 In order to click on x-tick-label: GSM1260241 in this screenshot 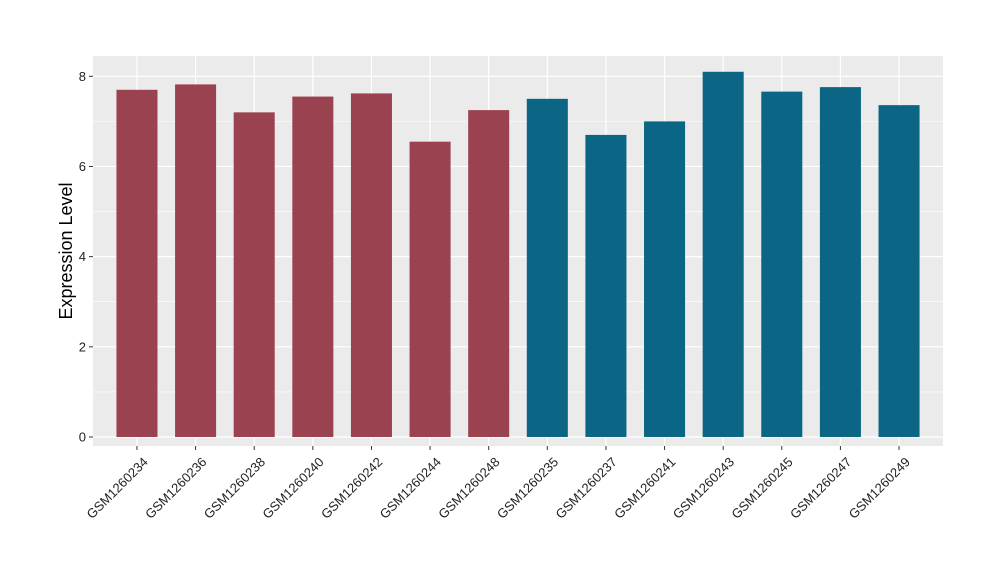, I will do `click(644, 487)`.